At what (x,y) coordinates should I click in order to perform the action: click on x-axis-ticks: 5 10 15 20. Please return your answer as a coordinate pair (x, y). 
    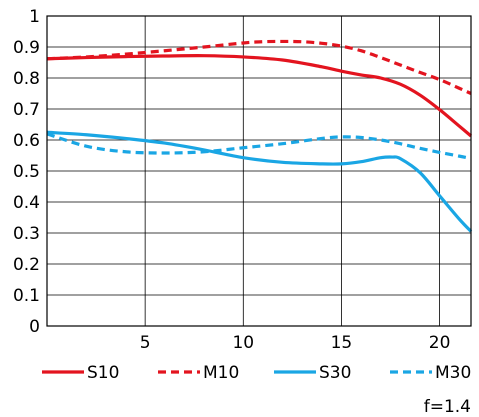
    Looking at the image, I should click on (295, 343).